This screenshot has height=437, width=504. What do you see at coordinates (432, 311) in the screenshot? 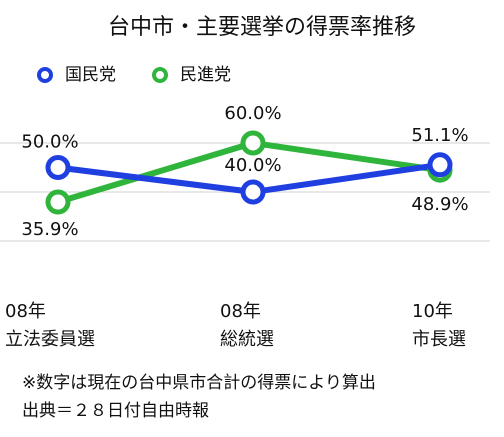
I see `x-tick-label: 10年` at bounding box center [432, 311].